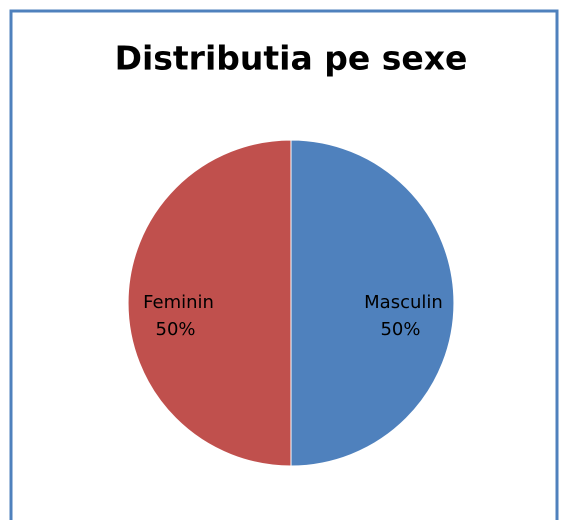 The width and height of the screenshot is (564, 520). Describe the element at coordinates (178, 302) in the screenshot. I see `slice-category-label: Feminin` at that location.